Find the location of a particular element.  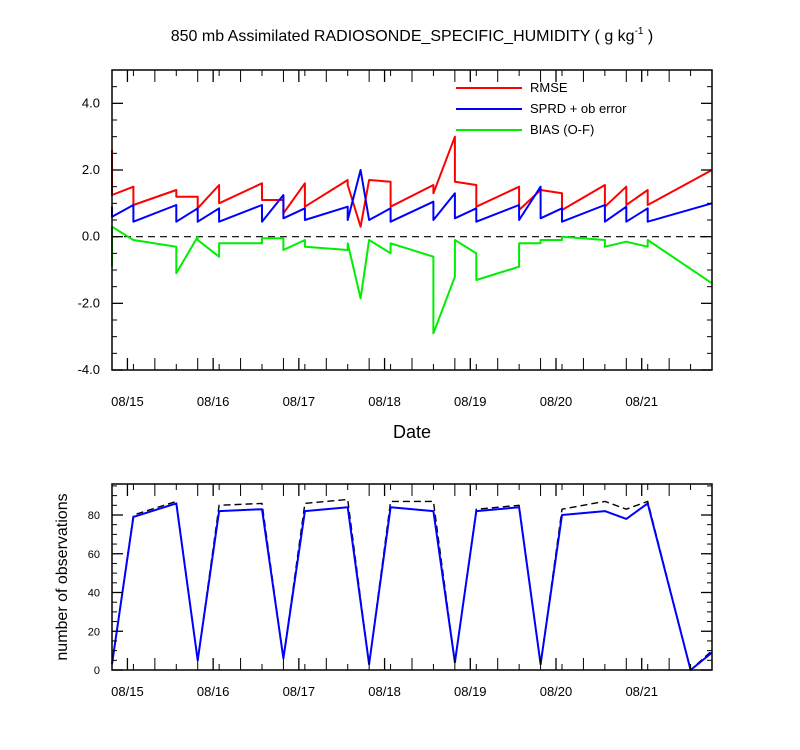

y-tick-label: 2.0 is located at coordinates (91, 169).